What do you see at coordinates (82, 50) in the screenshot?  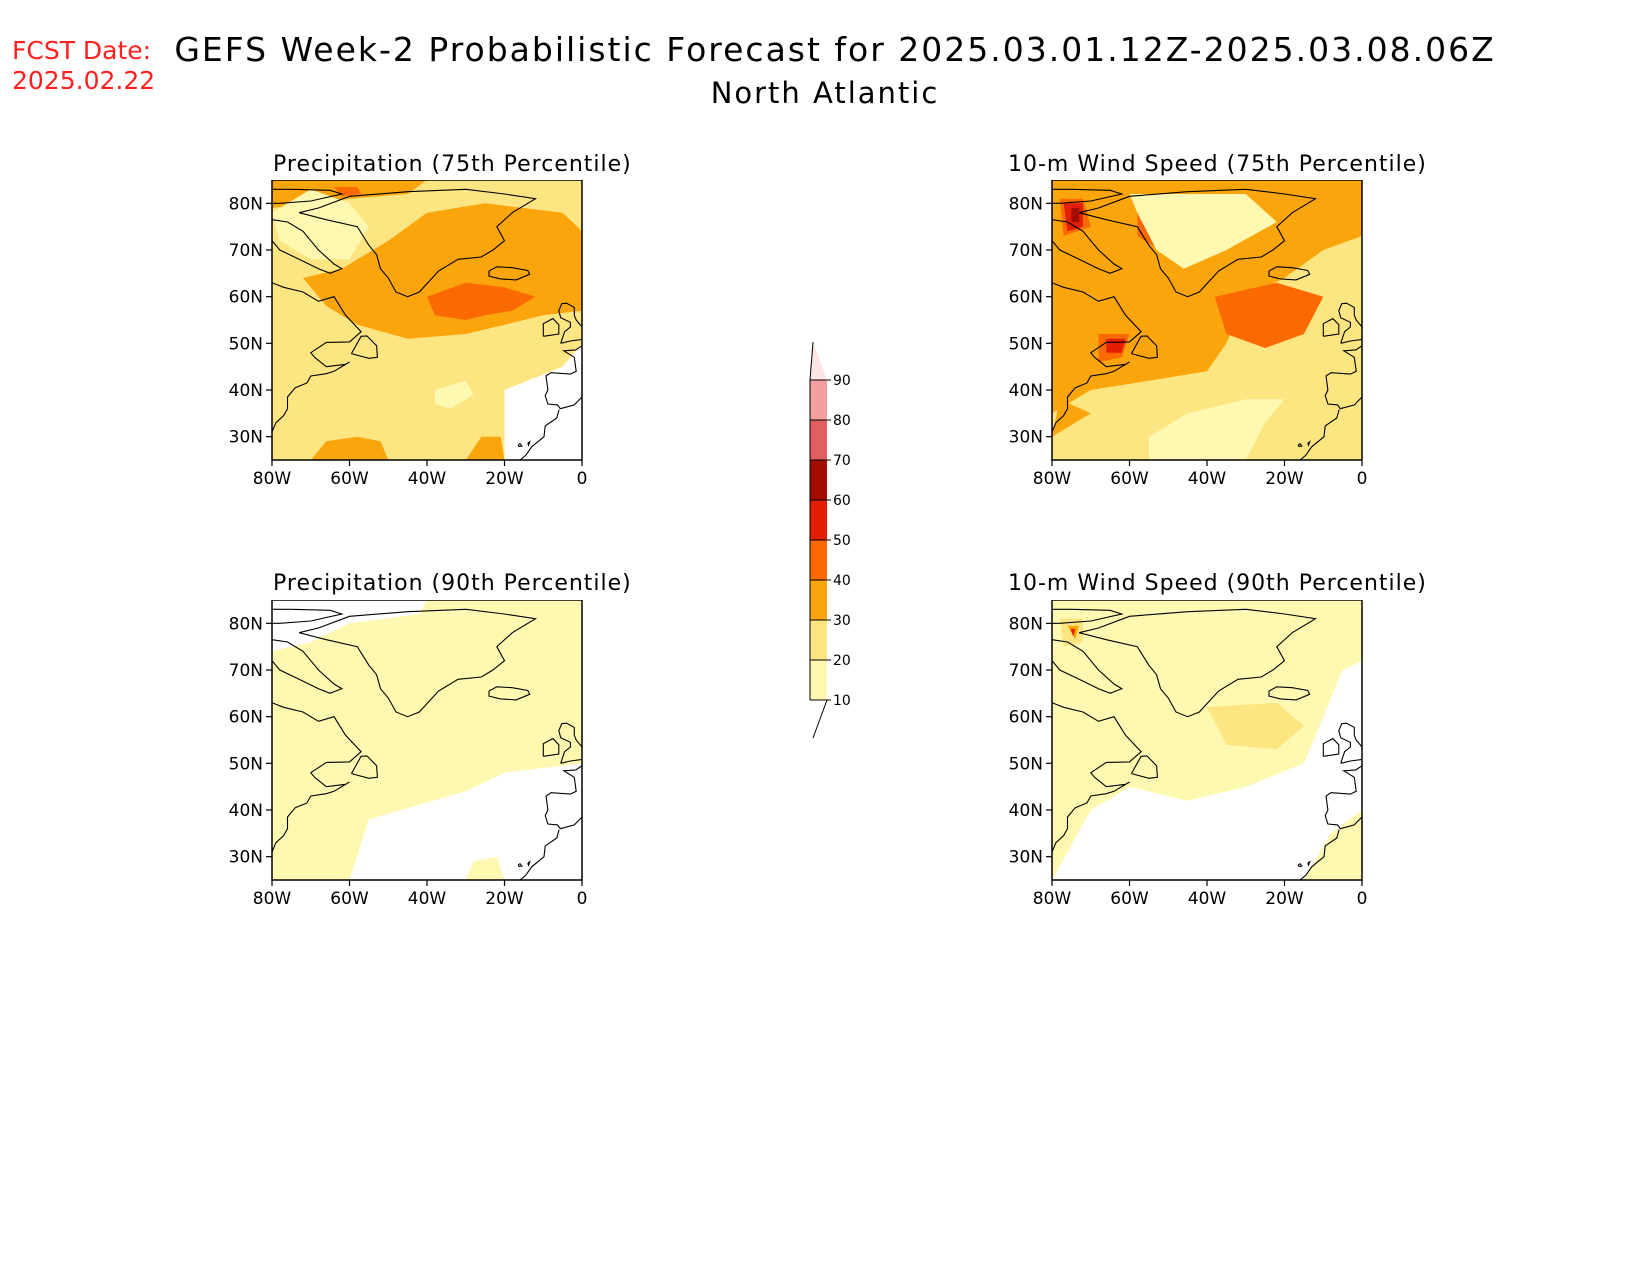 I see `fcst-date-label: FCST Date:` at bounding box center [82, 50].